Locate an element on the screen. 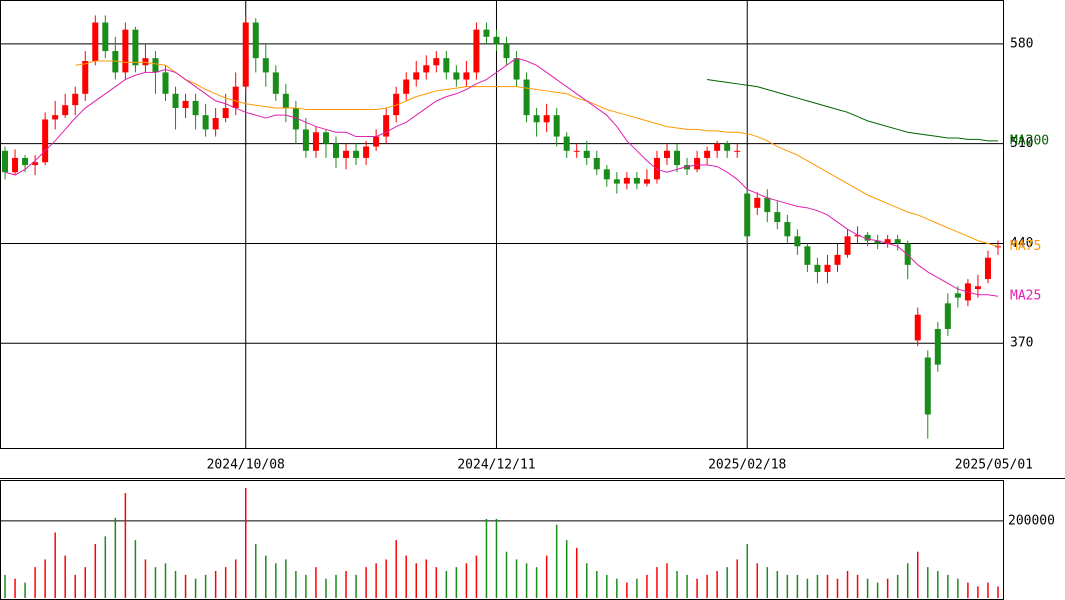 The height and width of the screenshot is (600, 1065). ma-label: MA25 is located at coordinates (1025, 296).